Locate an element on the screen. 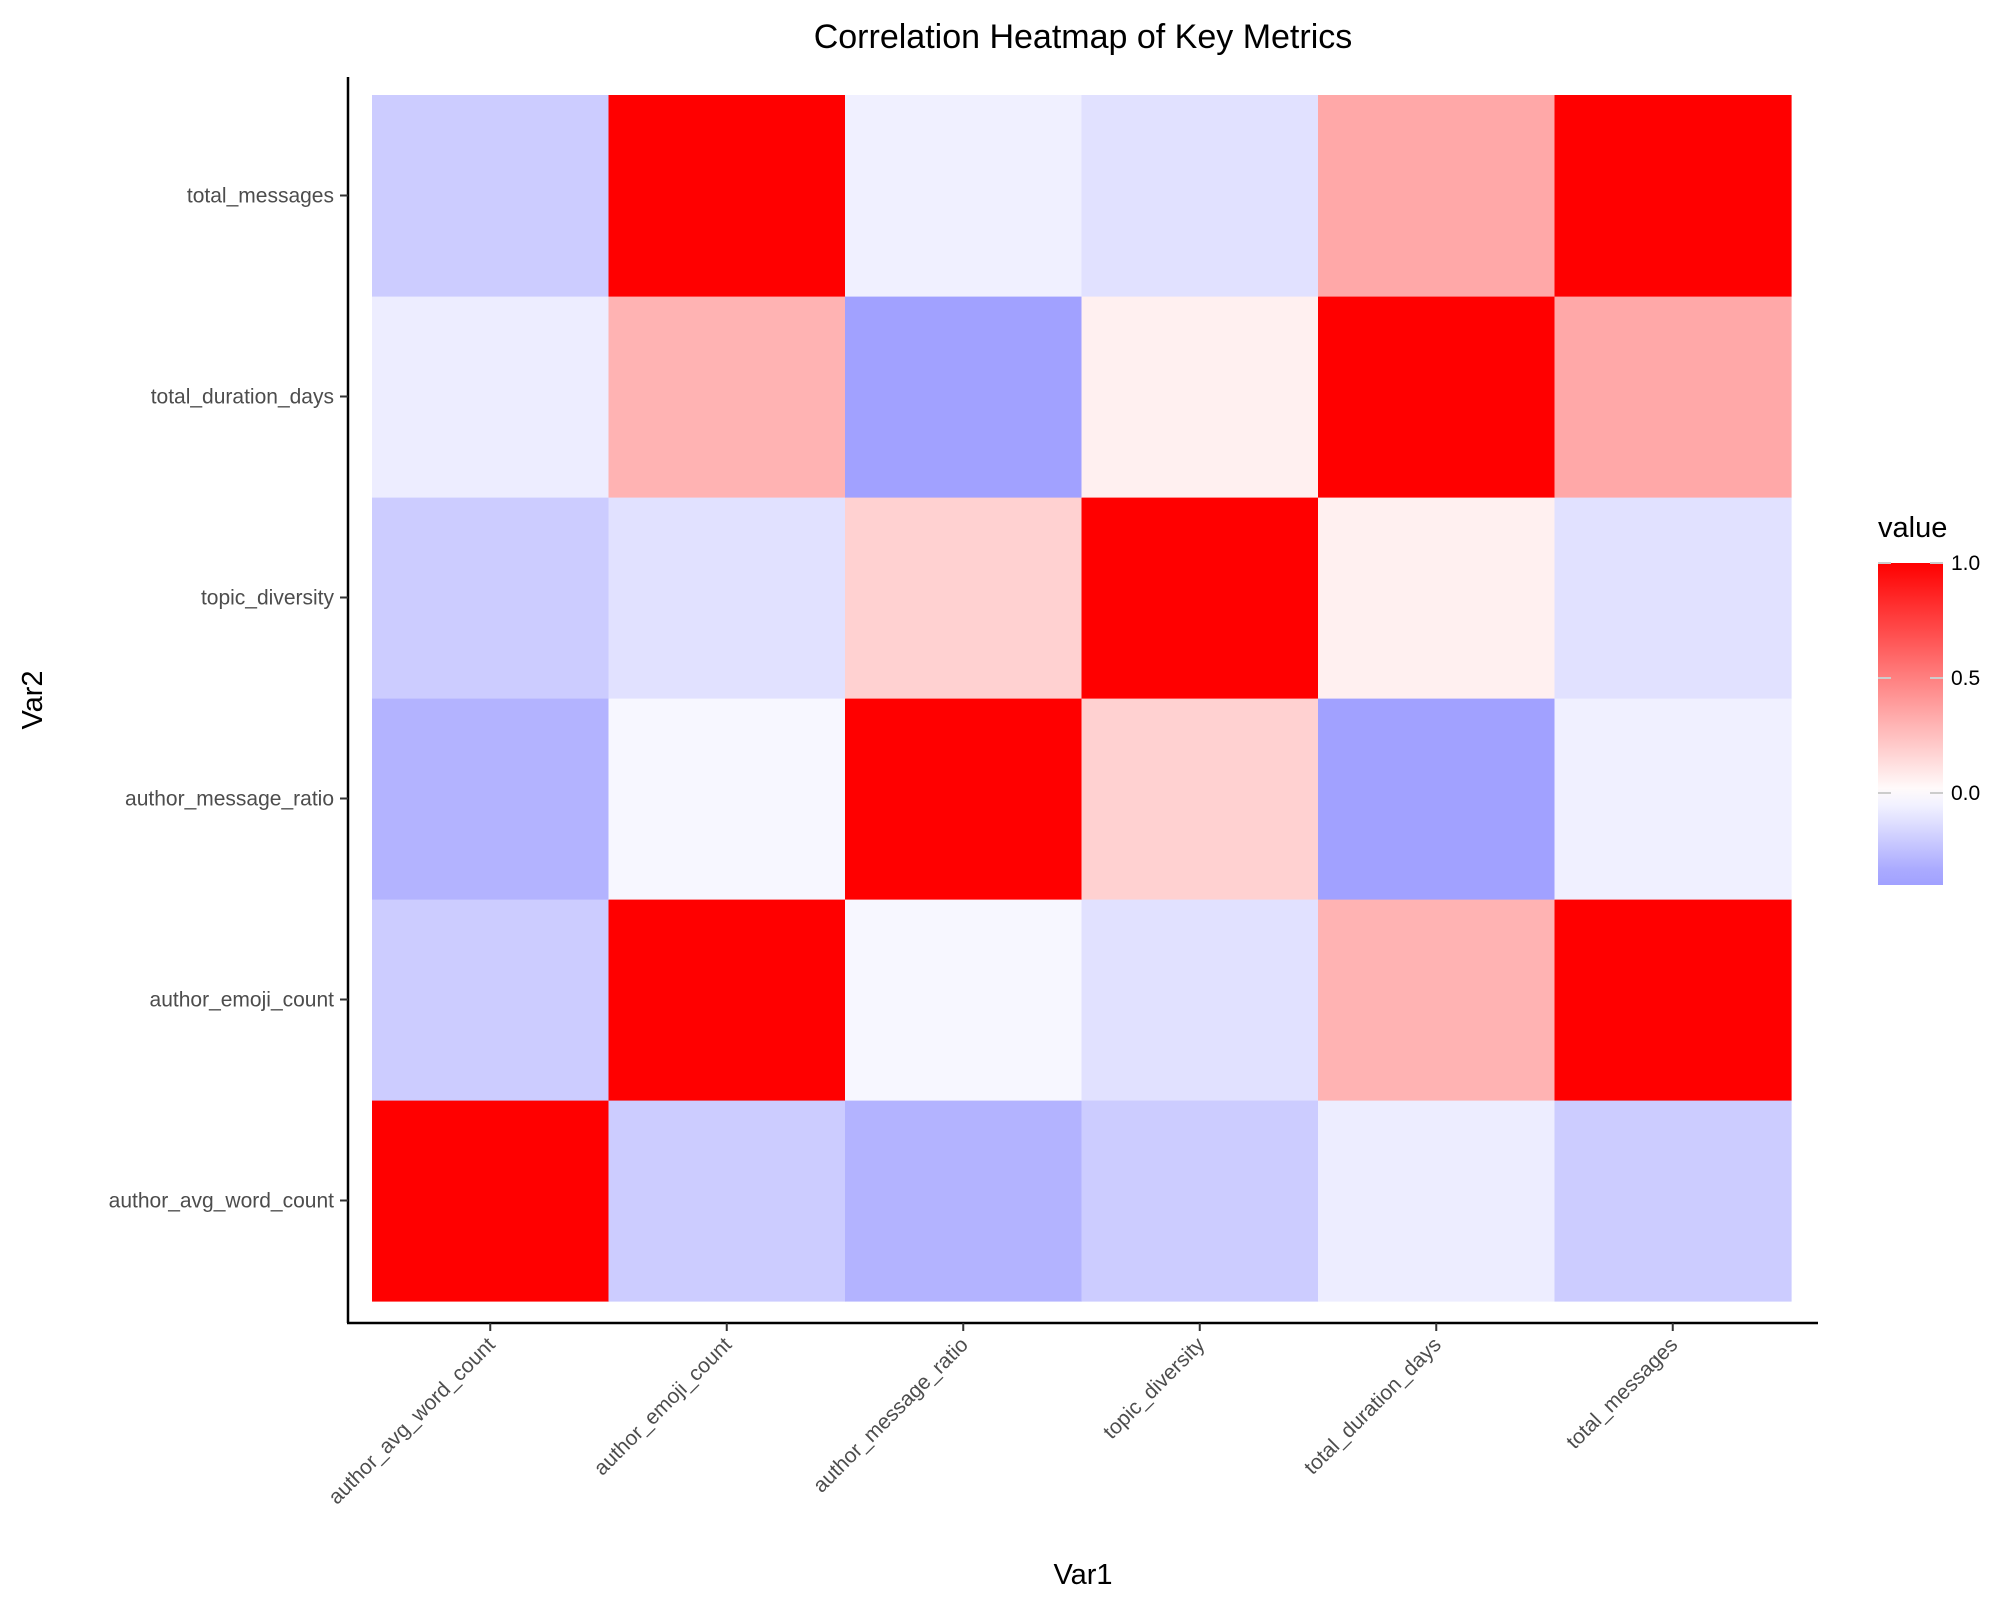 The image size is (2000, 1600). heatmap-cell-author_emoji_count-total_duration_days is located at coordinates (727, 397).